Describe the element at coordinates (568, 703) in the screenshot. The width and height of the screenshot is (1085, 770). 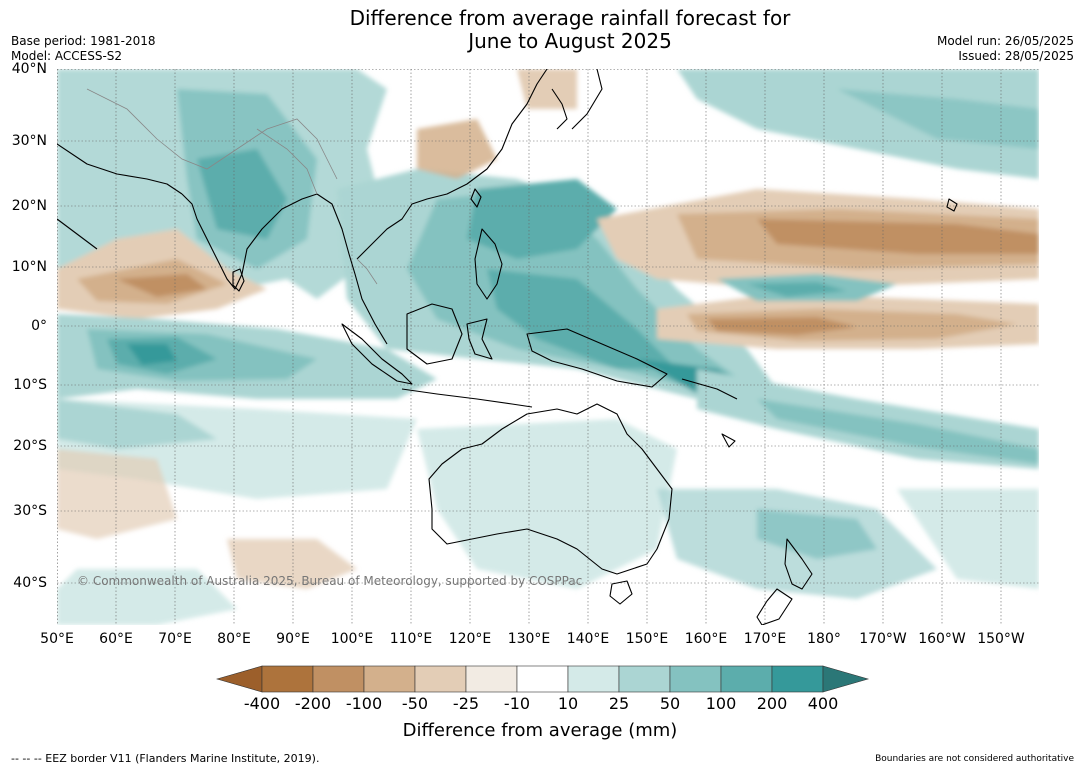
I see `colorbar-tick-label: 10` at that location.